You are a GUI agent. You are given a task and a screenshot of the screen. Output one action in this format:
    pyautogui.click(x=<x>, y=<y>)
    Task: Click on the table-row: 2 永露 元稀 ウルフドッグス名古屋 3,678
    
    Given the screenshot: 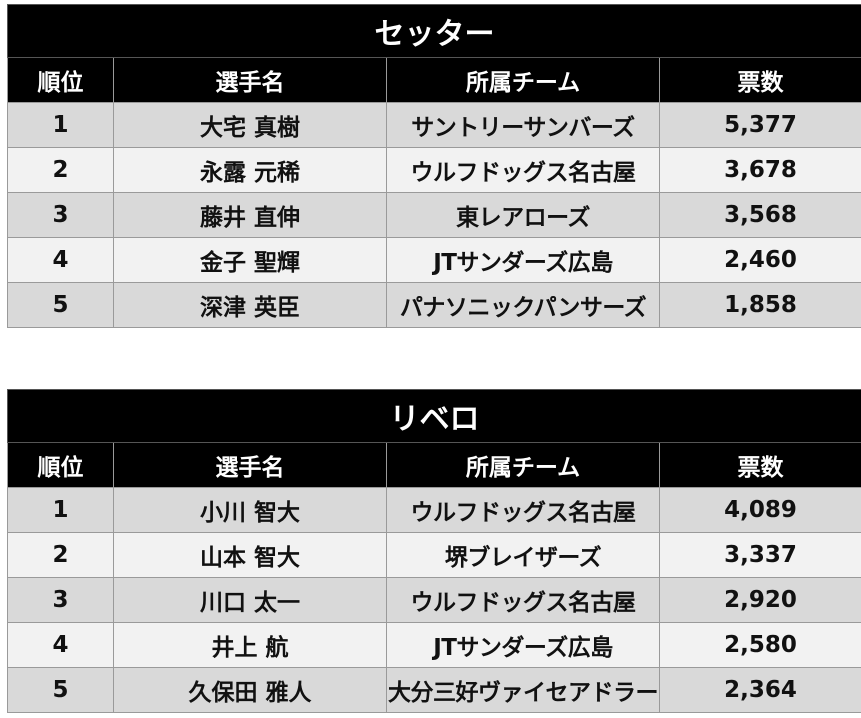 What is the action you would take?
    pyautogui.click(x=434, y=170)
    